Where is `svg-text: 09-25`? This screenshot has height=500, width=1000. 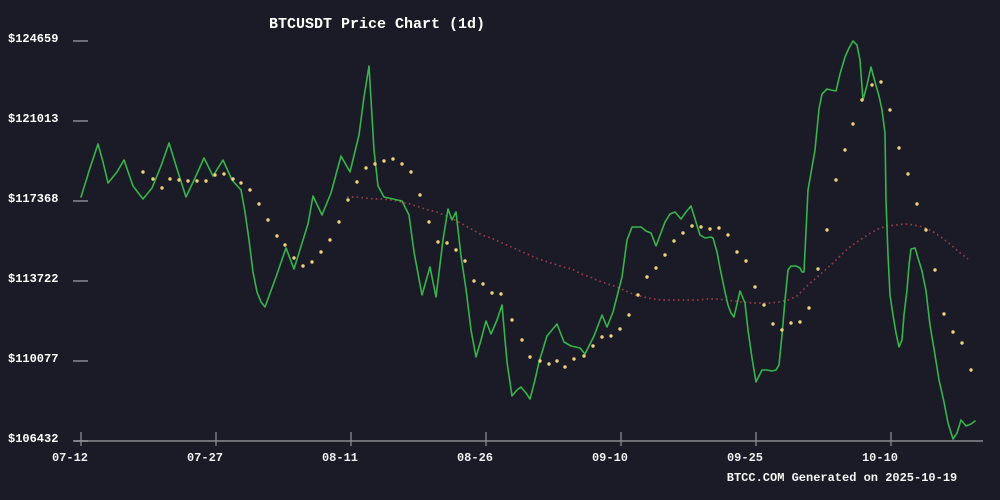 svg-text: 09-25 is located at coordinates (745, 458).